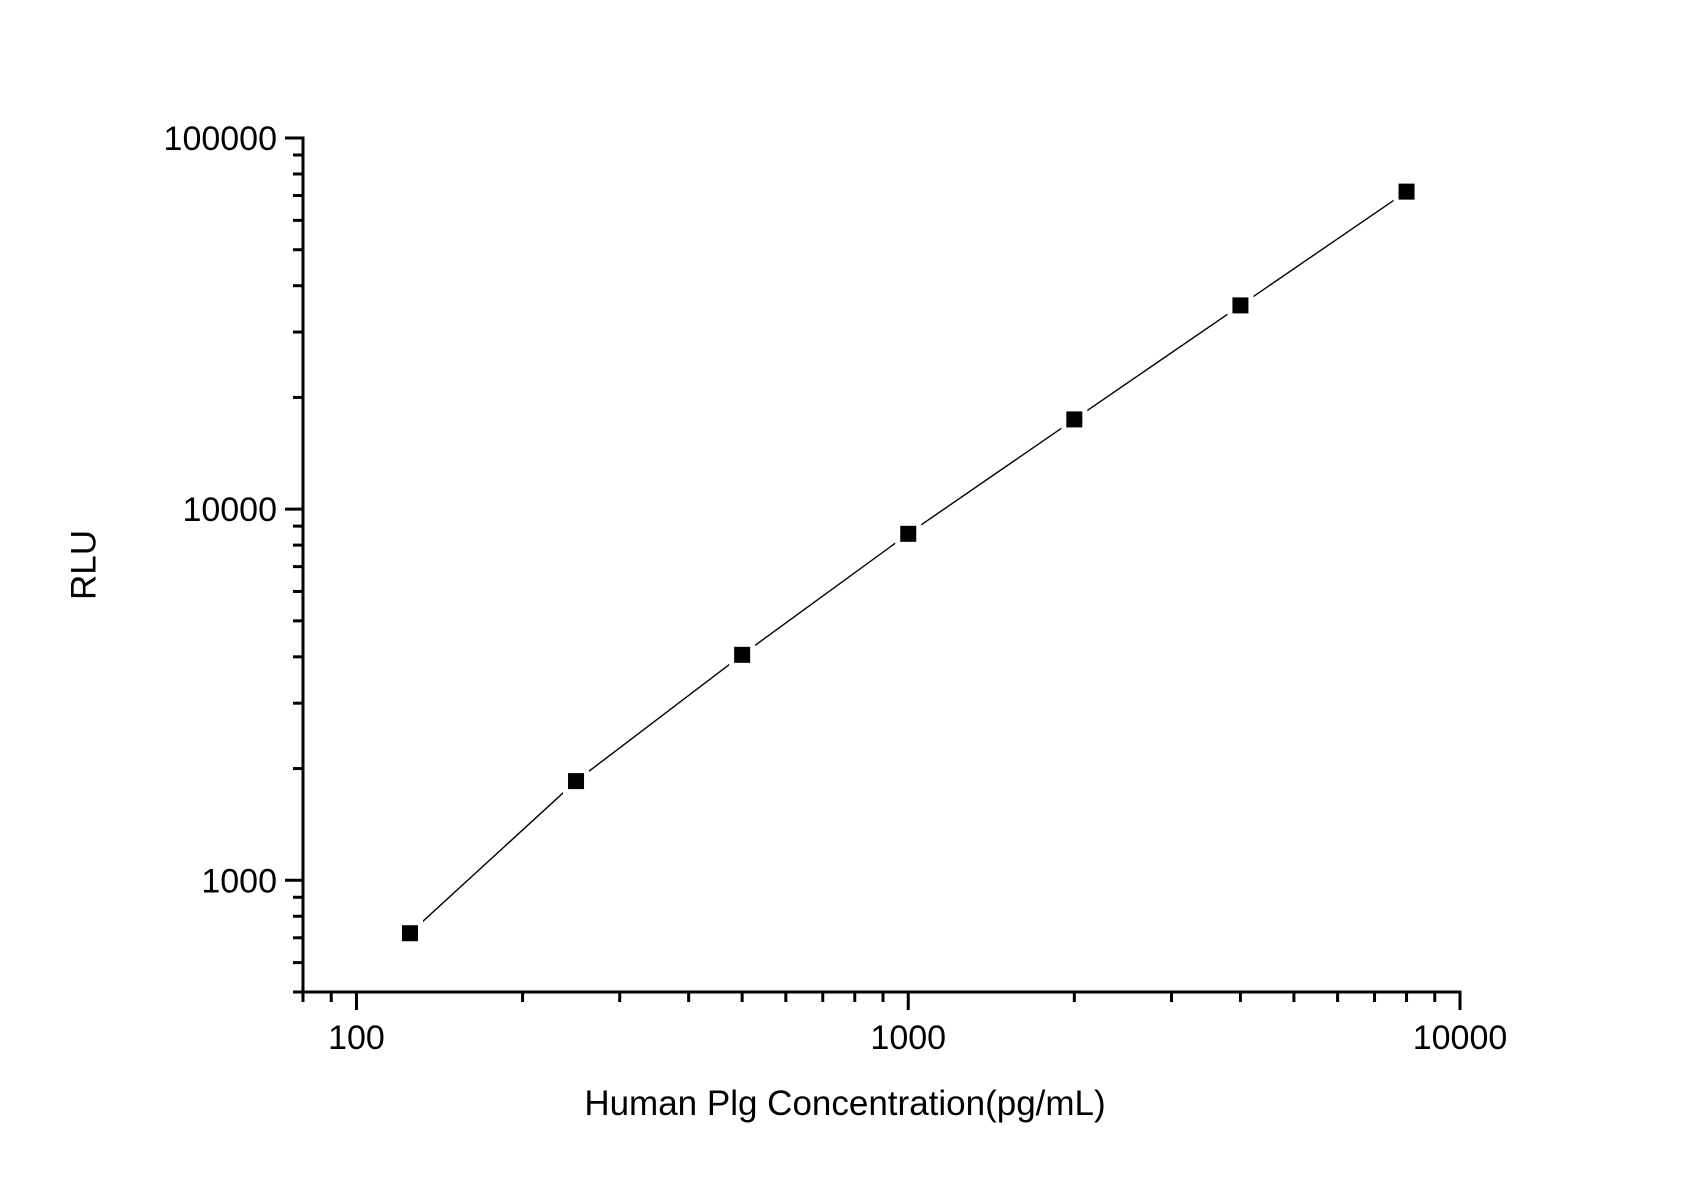  I want to click on x-tick-label: 10000, so click(1460, 1038).